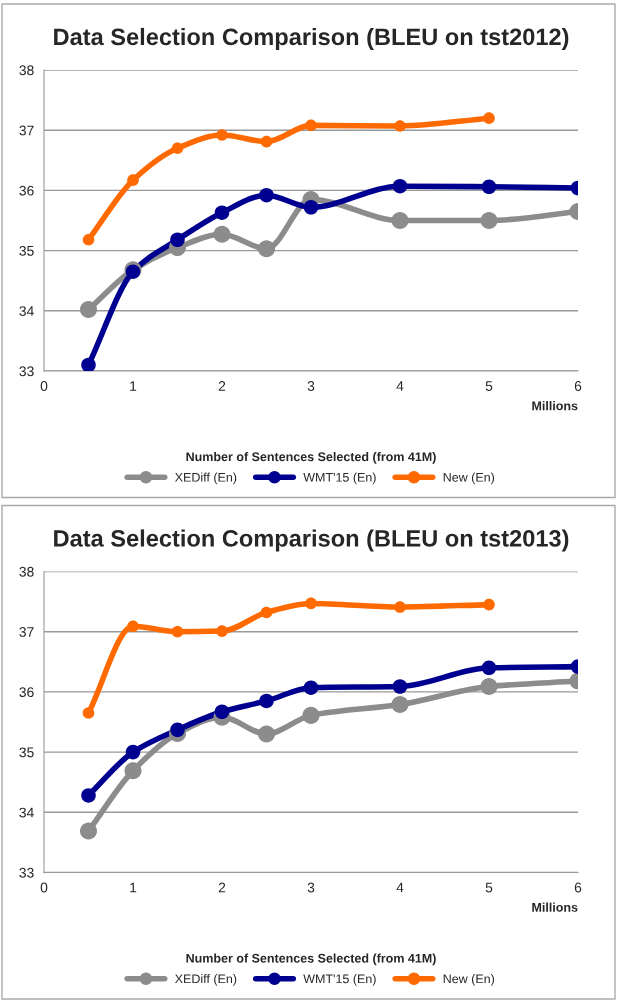  Describe the element at coordinates (311, 540) in the screenshot. I see `chart-title: Data Selection Comparison (BLEU on tst2013)` at that location.